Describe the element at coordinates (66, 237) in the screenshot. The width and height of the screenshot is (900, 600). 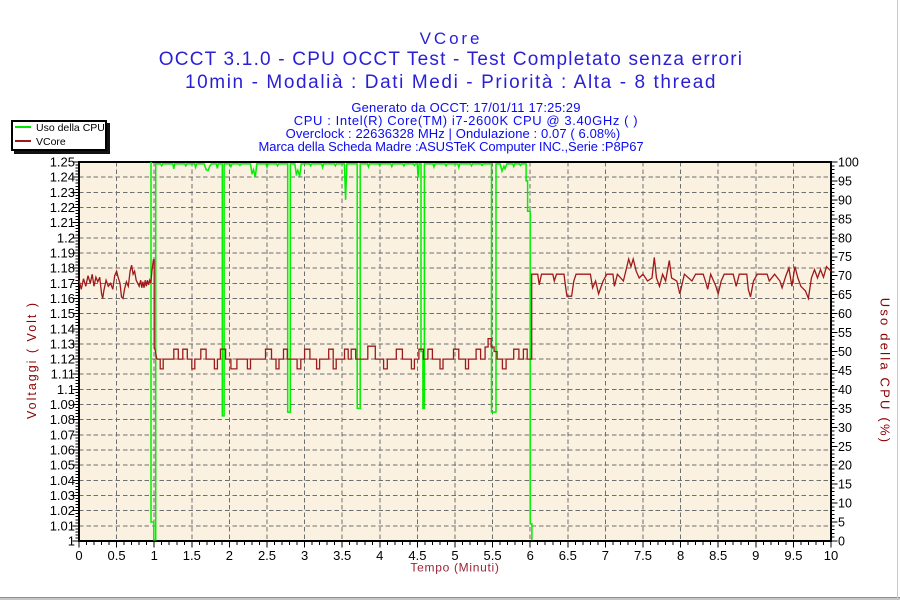
I see `svg-text: 1.2` at that location.